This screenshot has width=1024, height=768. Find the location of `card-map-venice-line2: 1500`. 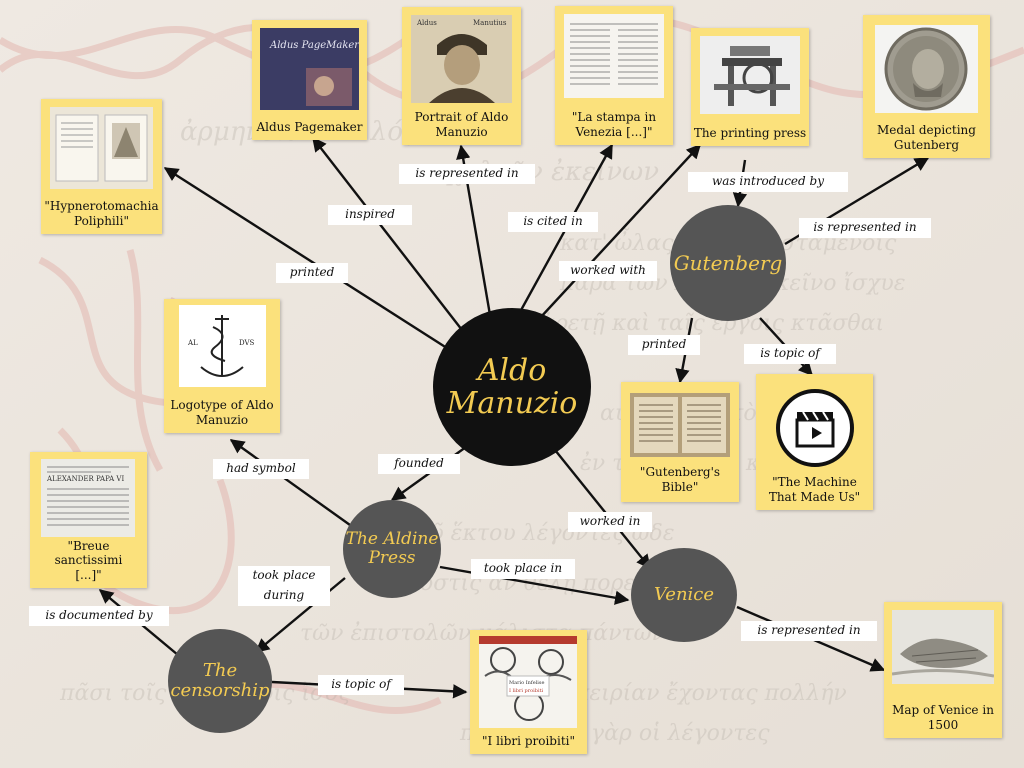

card-map-venice-line2: 1500 is located at coordinates (943, 724).